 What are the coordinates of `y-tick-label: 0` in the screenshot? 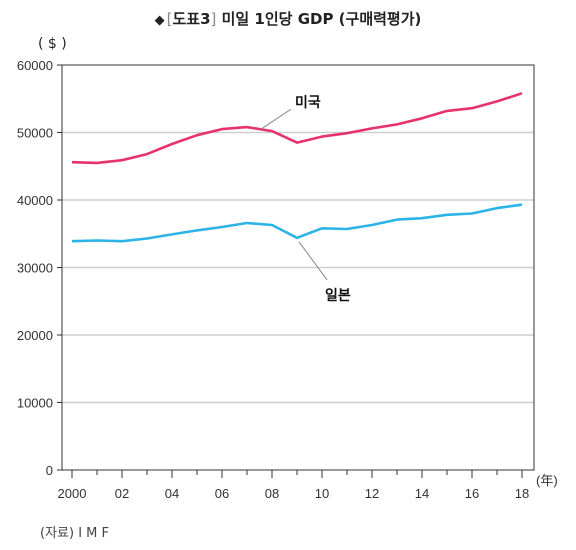 It's located at (49, 470).